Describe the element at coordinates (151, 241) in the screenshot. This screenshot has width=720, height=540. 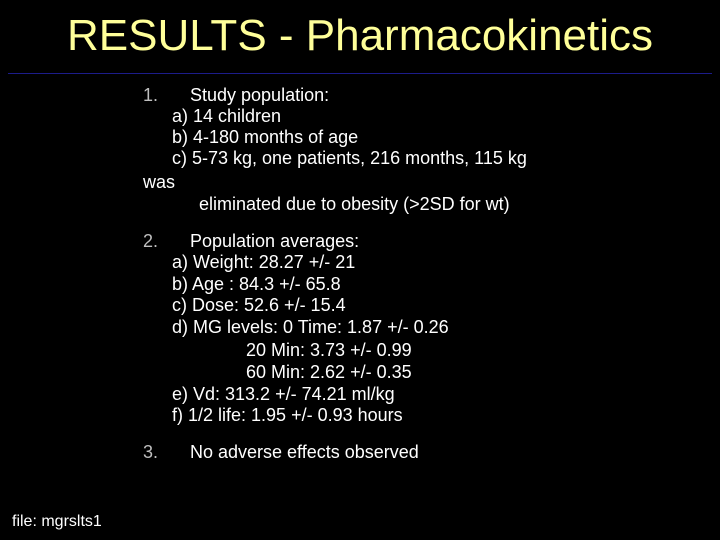
I see `item-2-number: 2.` at that location.